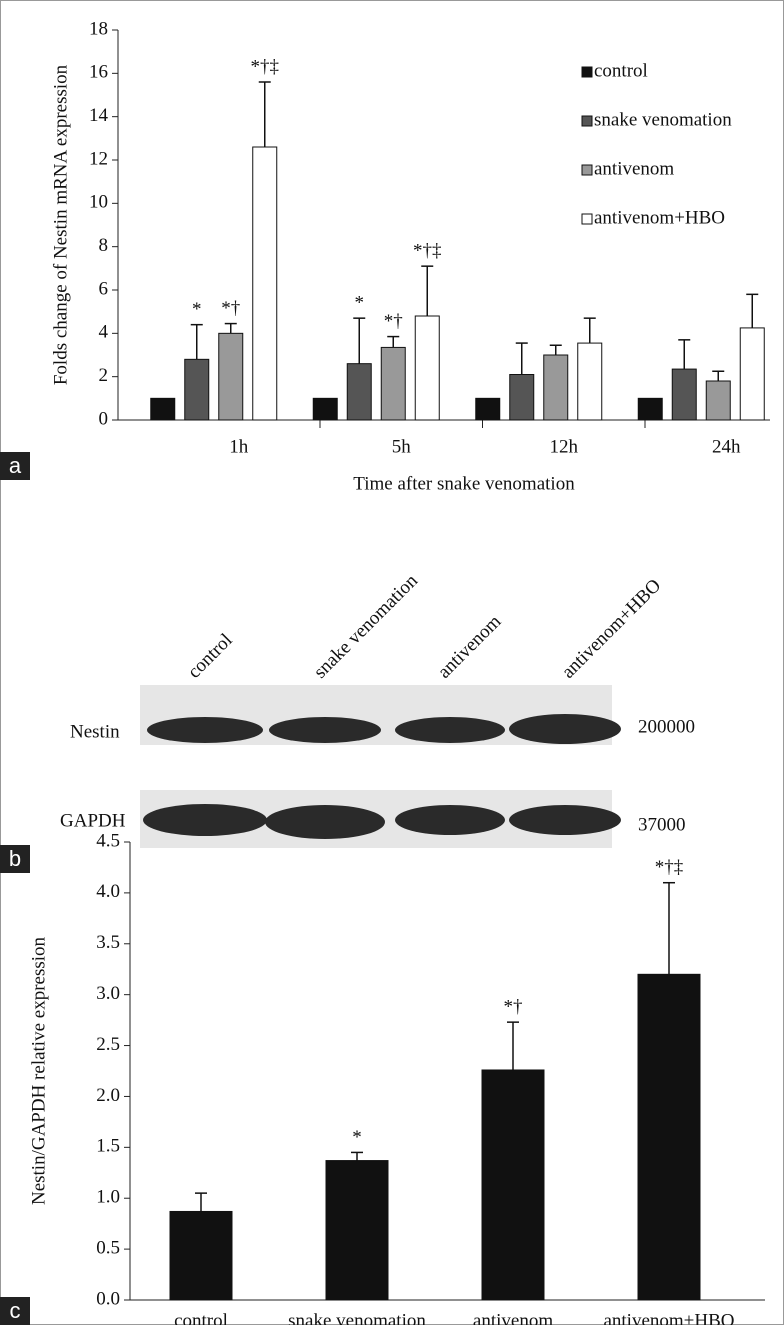 The height and width of the screenshot is (1330, 784). I want to click on x-tick-label: antivenom, so click(513, 1317).